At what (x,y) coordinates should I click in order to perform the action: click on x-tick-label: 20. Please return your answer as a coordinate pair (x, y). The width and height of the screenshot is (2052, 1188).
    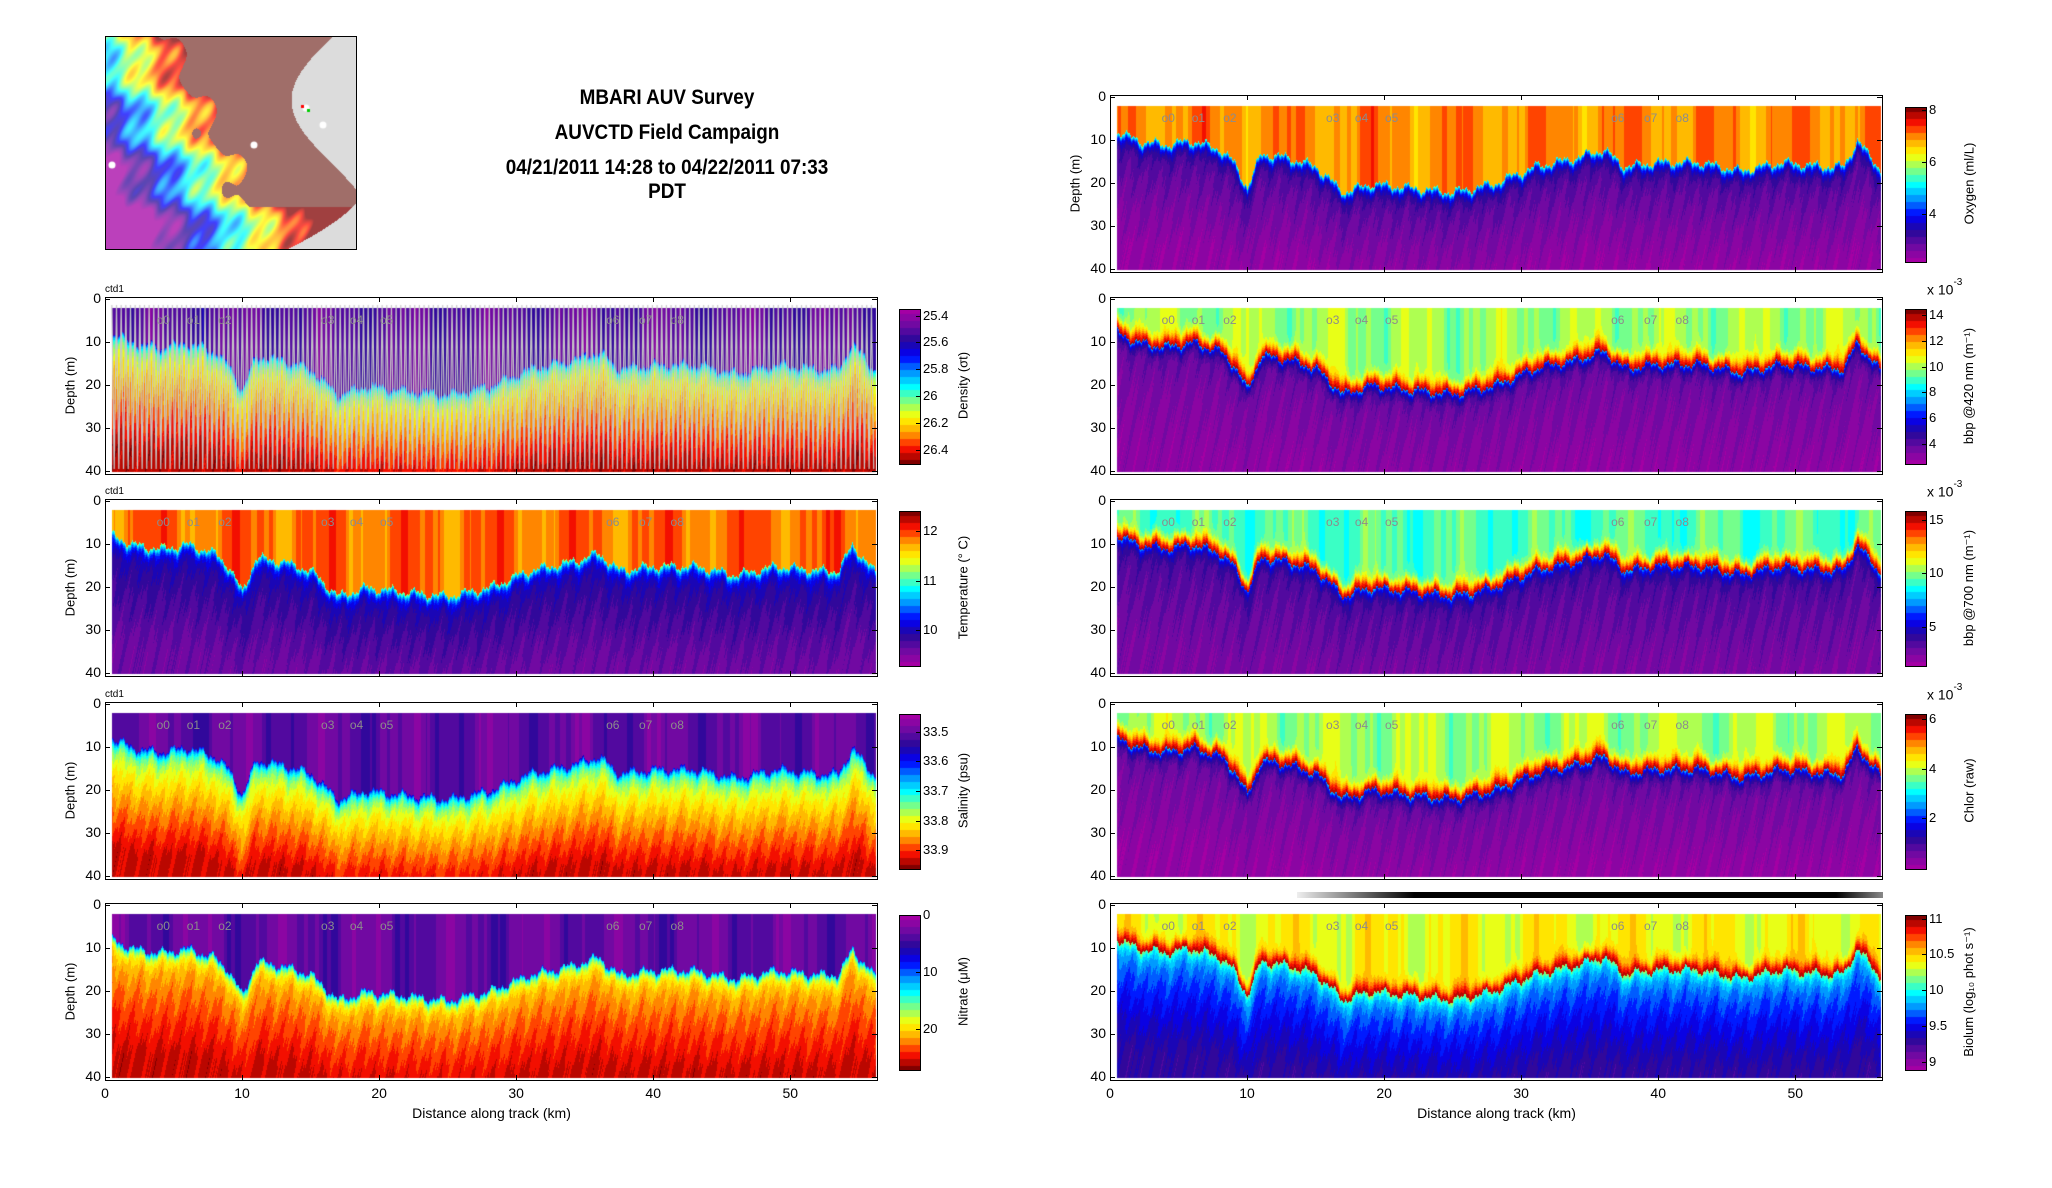
    Looking at the image, I should click on (379, 1093).